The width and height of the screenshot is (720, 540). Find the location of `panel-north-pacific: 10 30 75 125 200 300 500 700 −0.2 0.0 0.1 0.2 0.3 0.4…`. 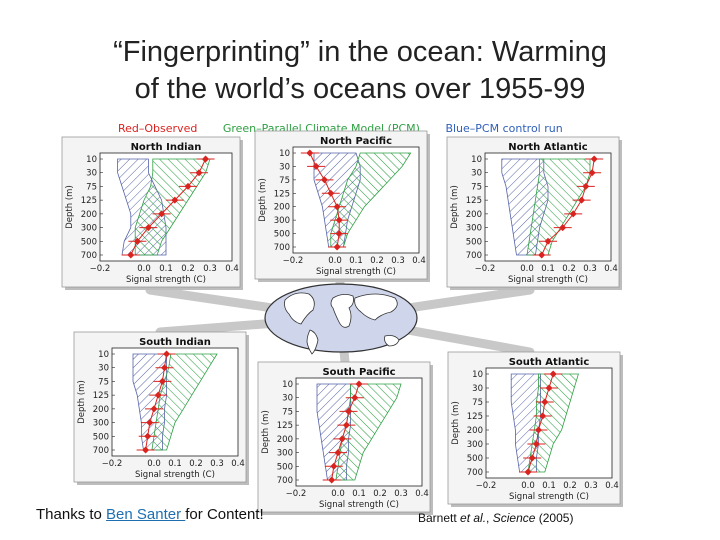

panel-north-pacific: 10 30 75 125 200 300 500 700 −0.2 0.0 0.1 0.2 0.3 0.4… is located at coordinates (342, 206).